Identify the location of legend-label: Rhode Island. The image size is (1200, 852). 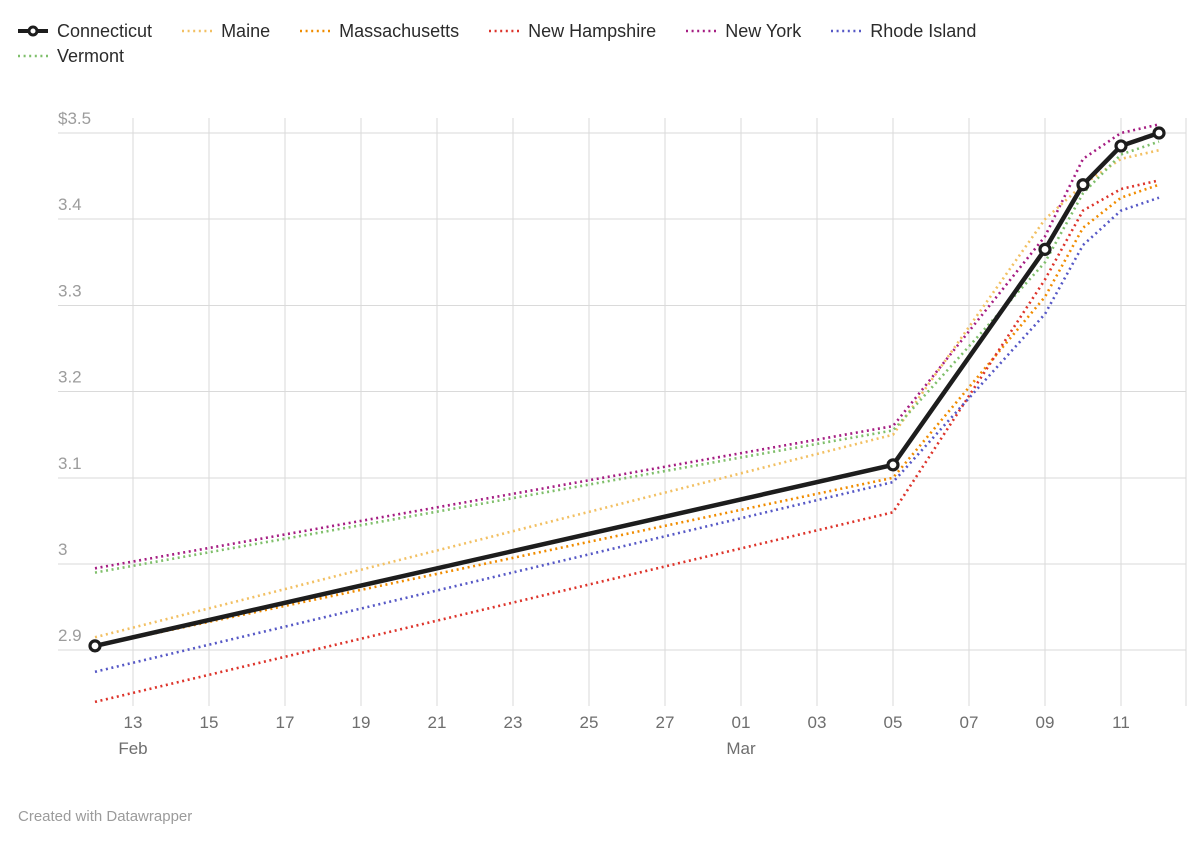
(923, 31).